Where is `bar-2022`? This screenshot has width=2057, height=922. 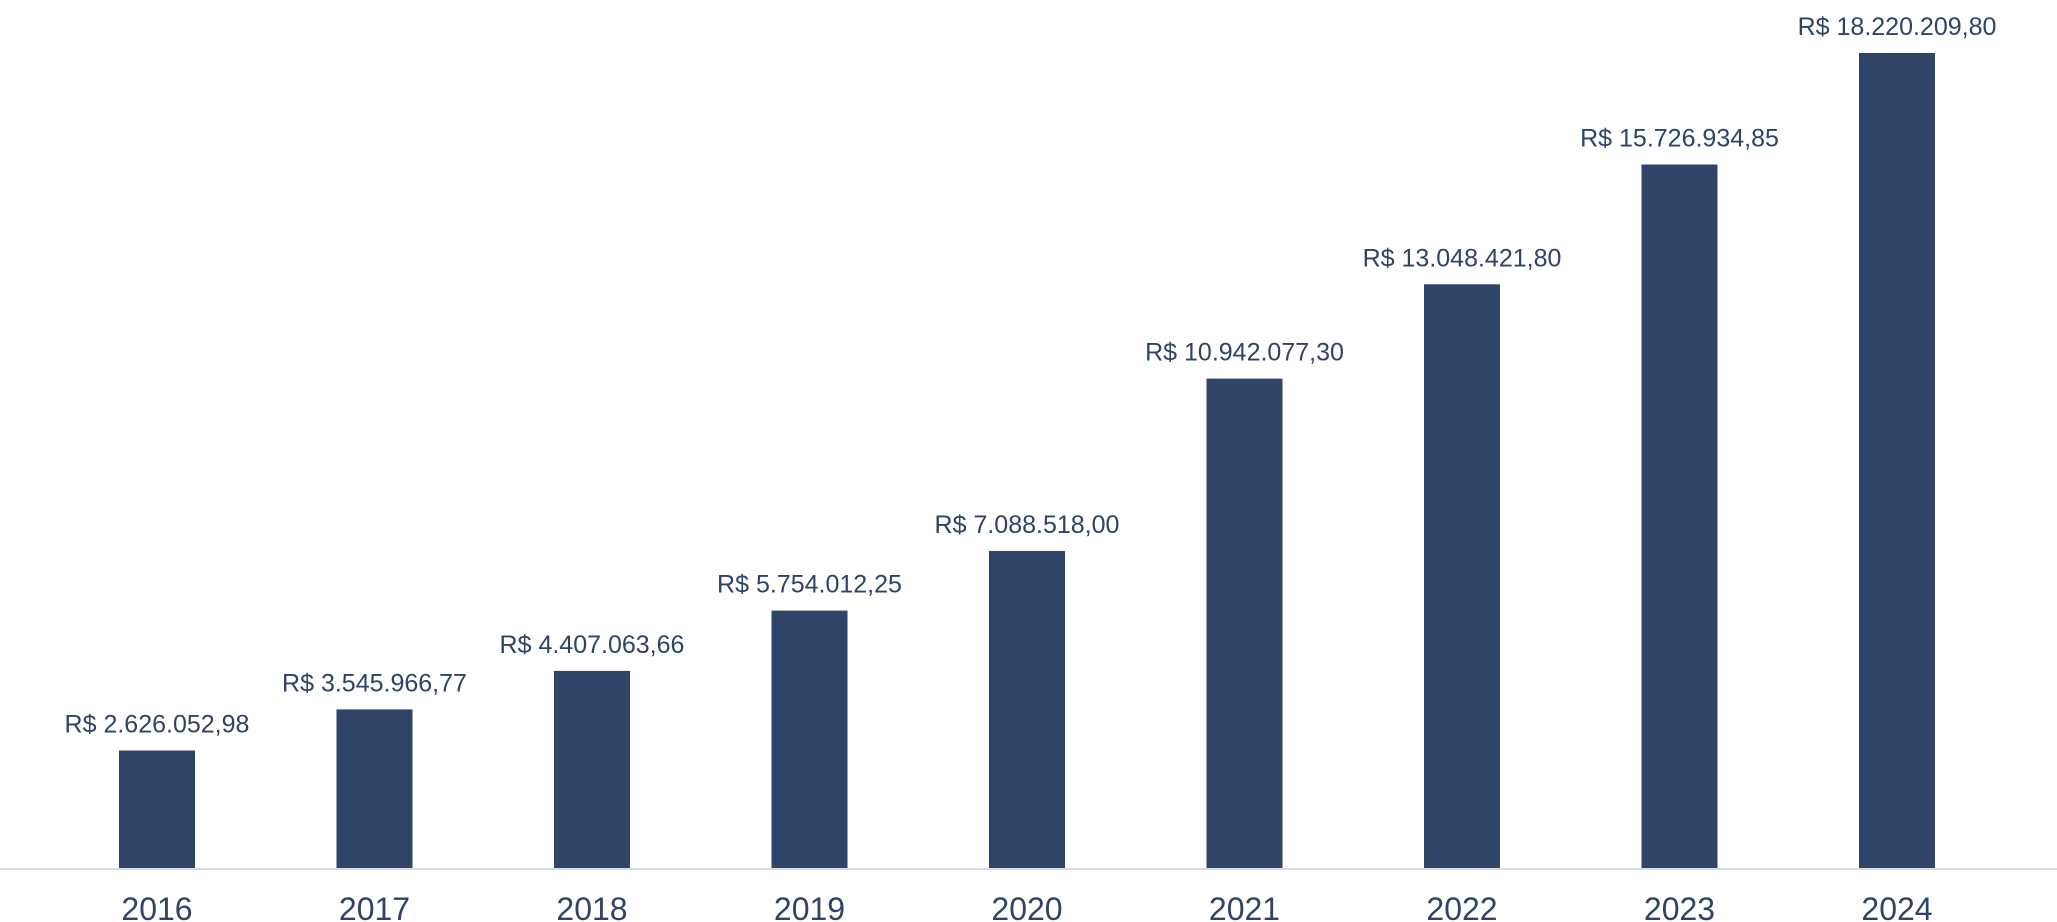 bar-2022 is located at coordinates (1462, 576).